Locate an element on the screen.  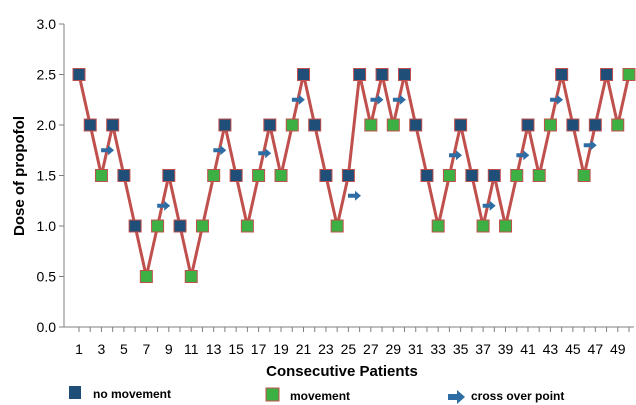
x-axis-title: Consecutive Patients is located at coordinates (342, 371).